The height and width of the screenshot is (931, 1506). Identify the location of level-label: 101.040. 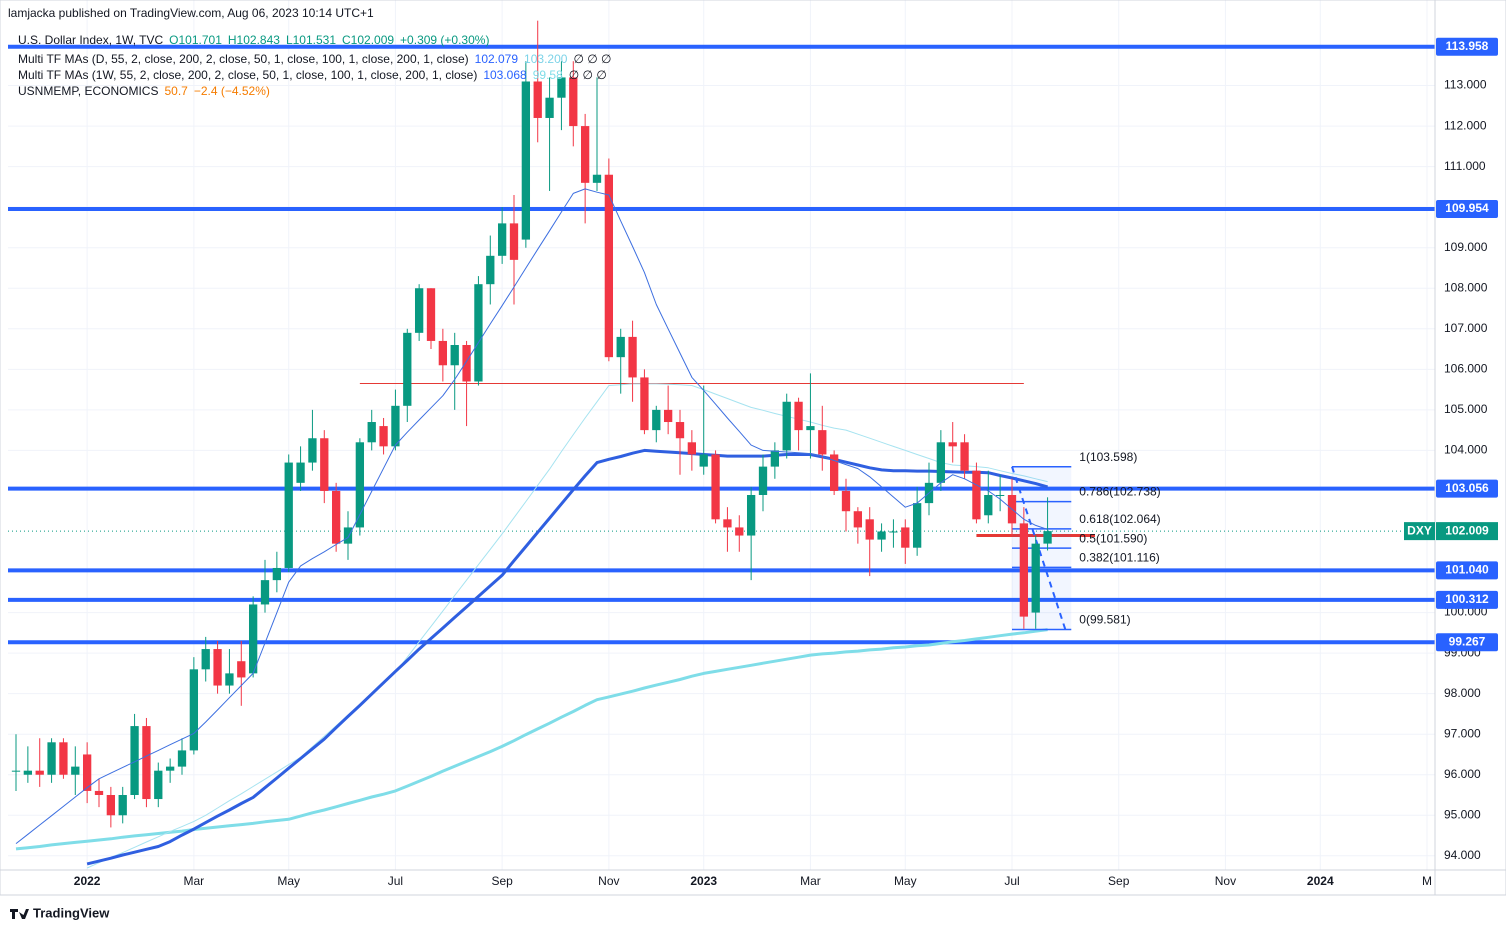
(1467, 570).